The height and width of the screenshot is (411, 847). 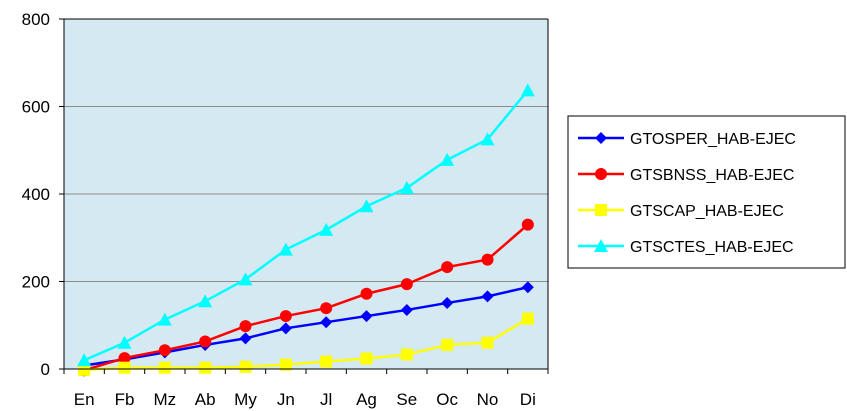 I want to click on legend-item: GTOSPER_HAB-EJEC, so click(x=687, y=139).